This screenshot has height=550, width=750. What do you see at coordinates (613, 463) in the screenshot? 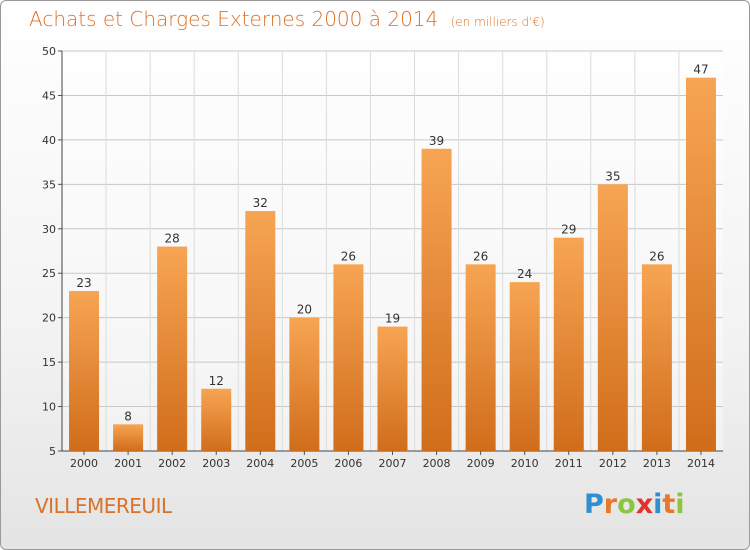
I see `x-tick-label: 2012` at bounding box center [613, 463].